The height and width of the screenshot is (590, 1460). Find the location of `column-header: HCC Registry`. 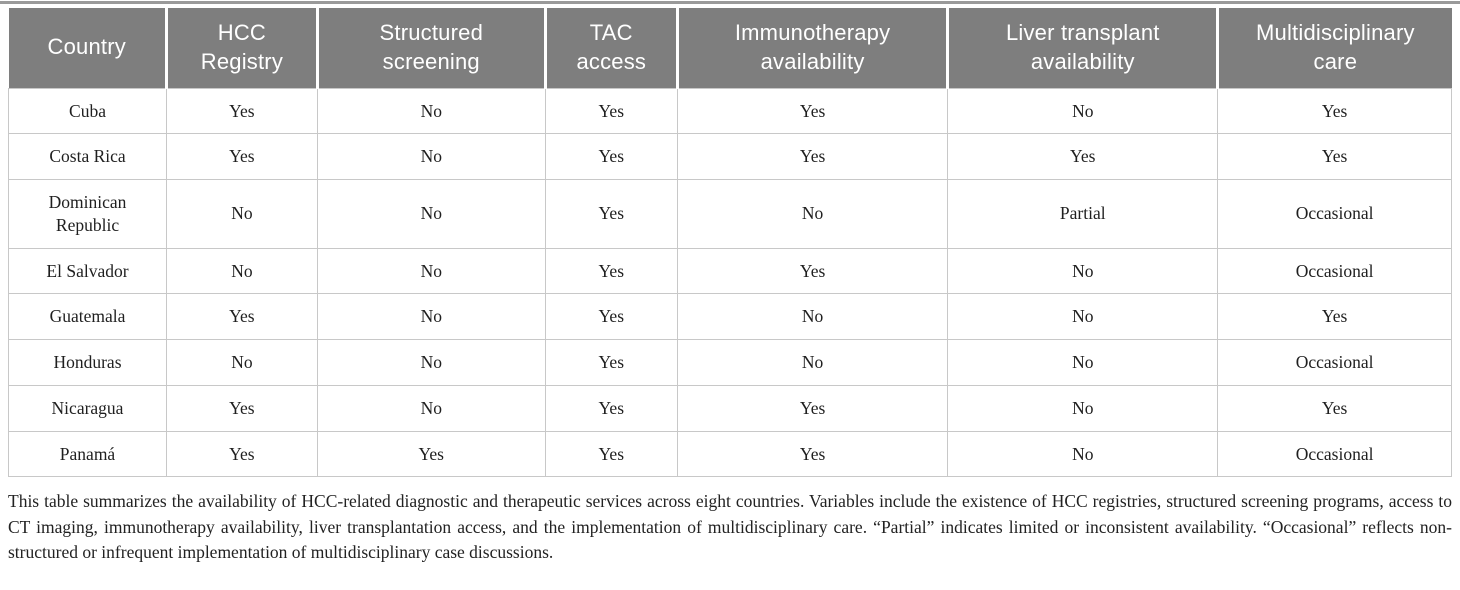

column-header: HCC Registry is located at coordinates (241, 48).